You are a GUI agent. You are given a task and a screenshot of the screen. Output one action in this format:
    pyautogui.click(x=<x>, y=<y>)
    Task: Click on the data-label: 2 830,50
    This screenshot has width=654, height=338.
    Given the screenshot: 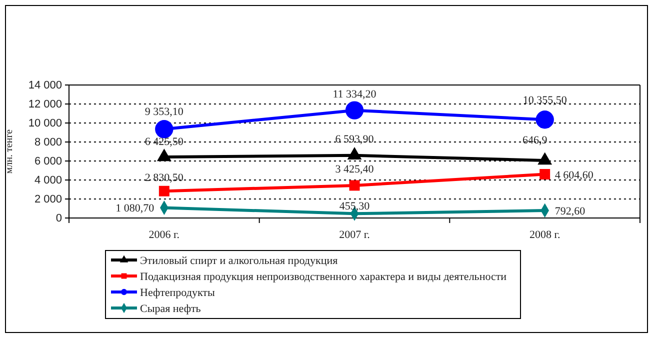 What is the action you would take?
    pyautogui.click(x=164, y=178)
    